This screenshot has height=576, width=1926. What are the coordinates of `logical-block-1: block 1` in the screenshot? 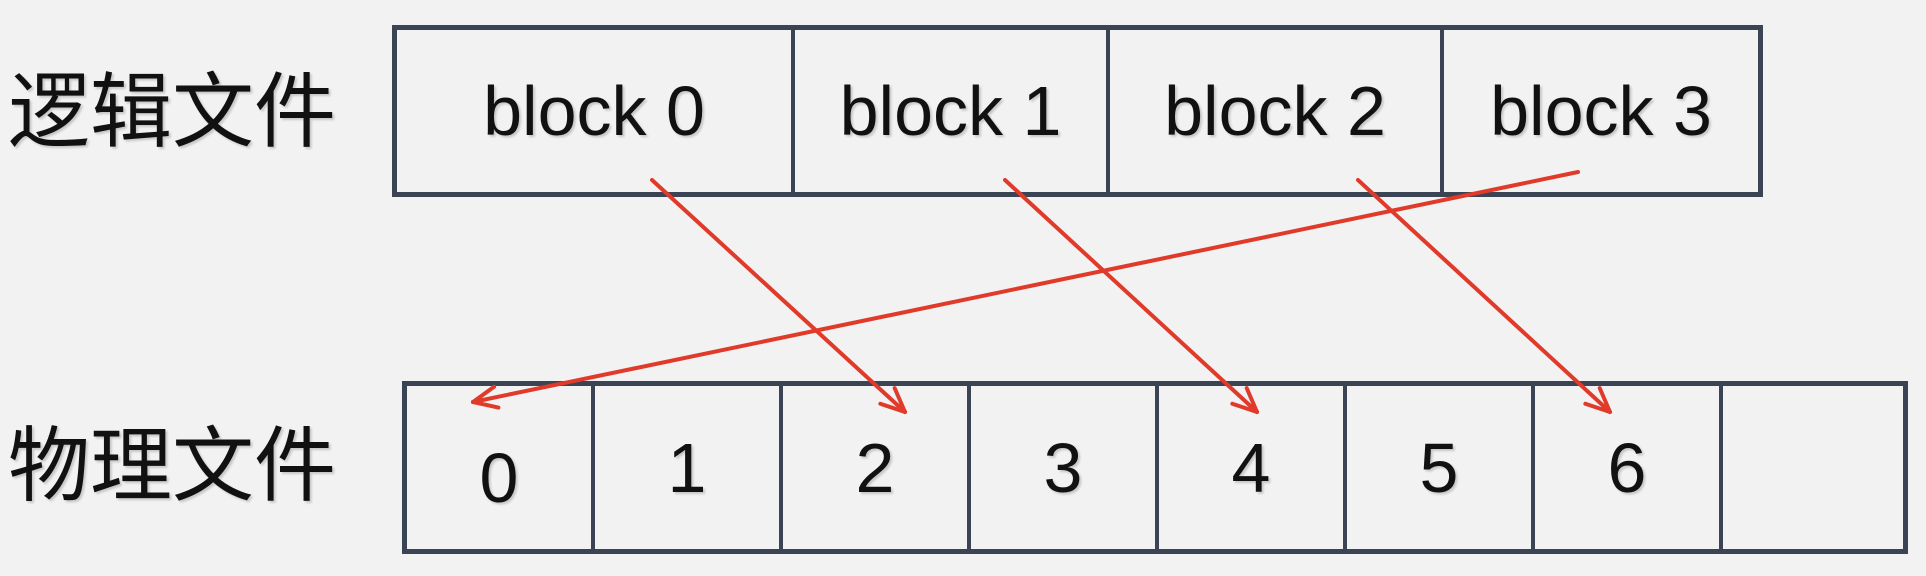 It's located at (952, 111).